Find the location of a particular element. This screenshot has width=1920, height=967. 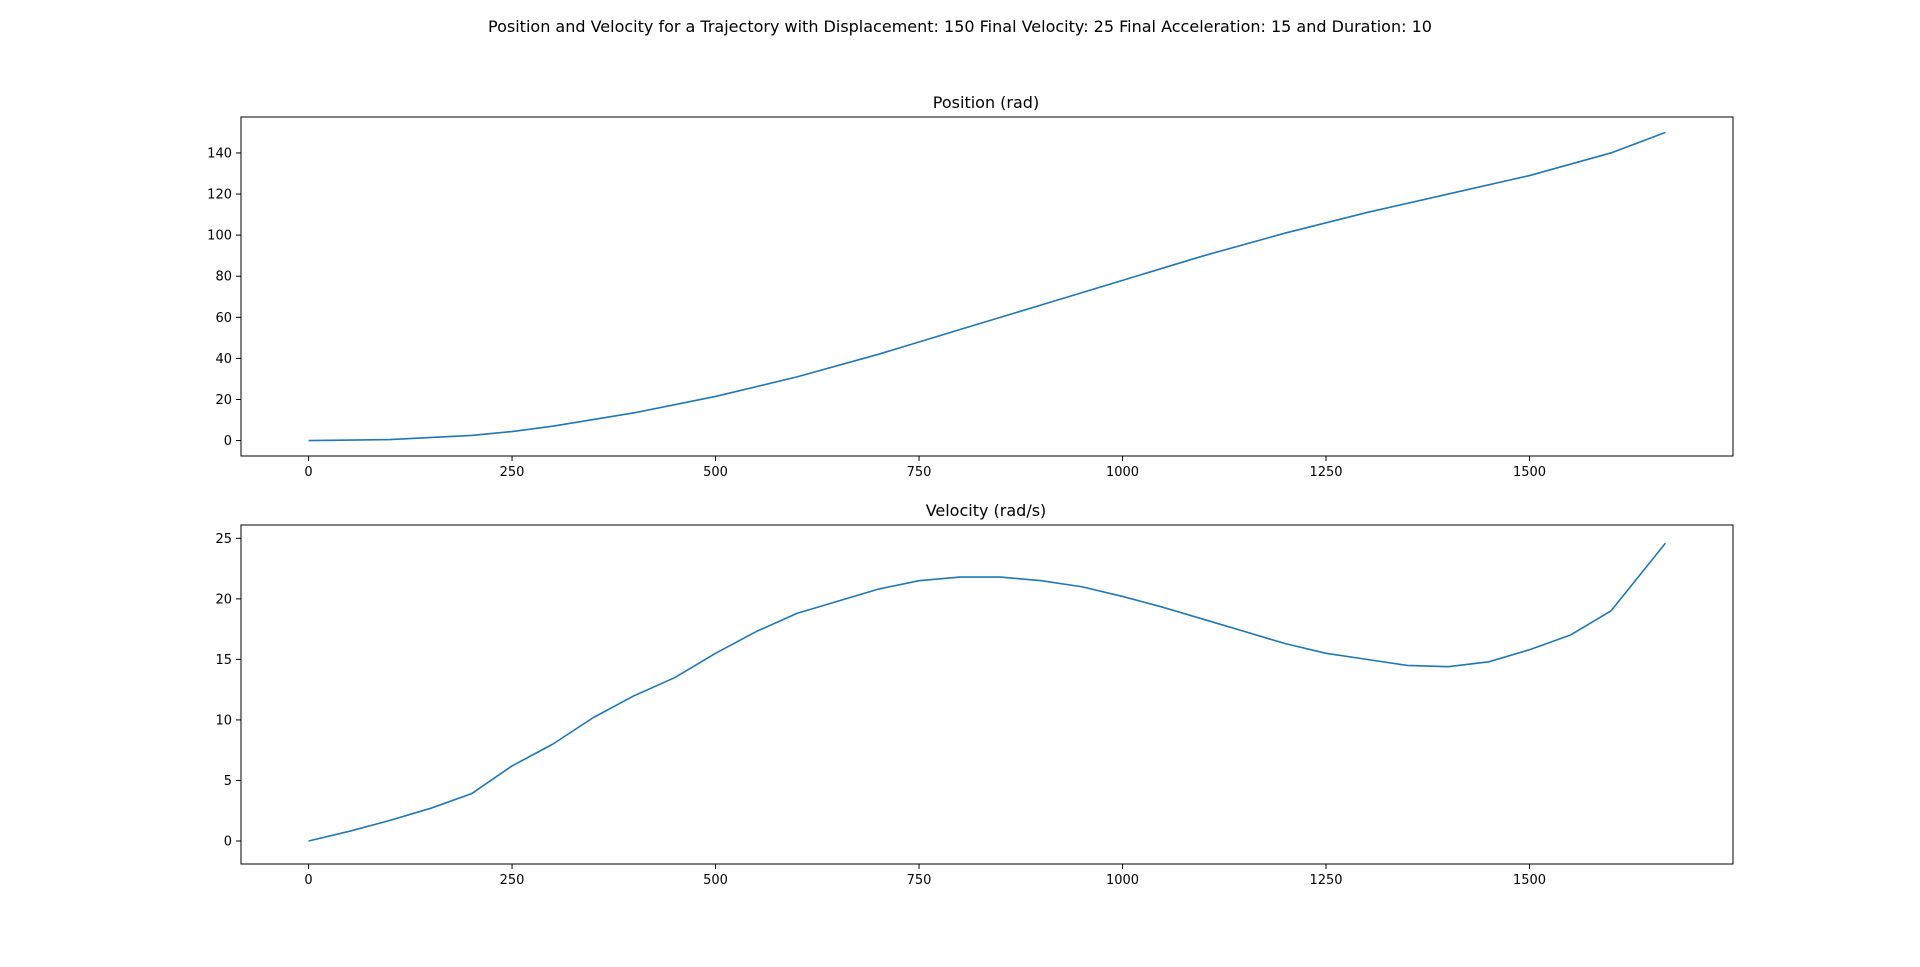

velocity-xtick-label: 1000 is located at coordinates (1122, 880).